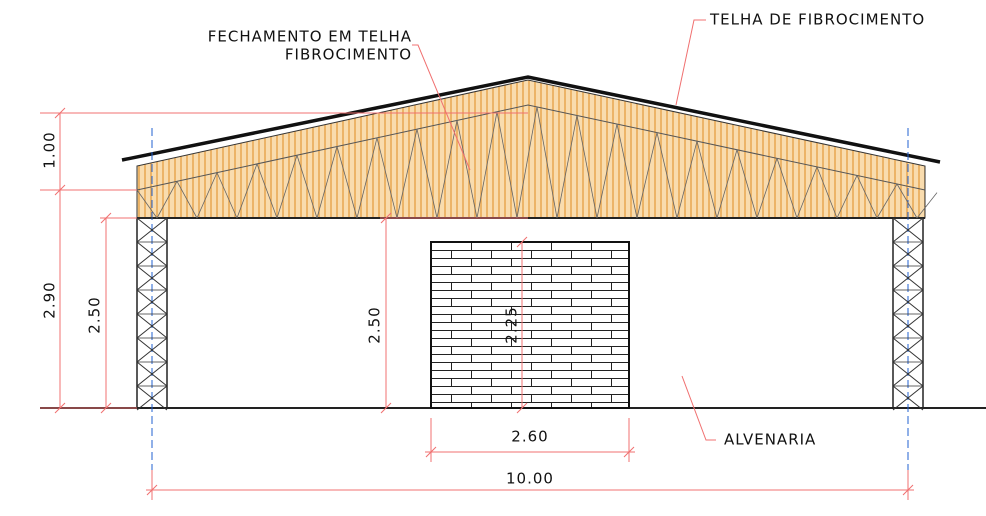 Image resolution: width=986 pixels, height=516 pixels. I want to click on label: FIBROCIMENTO, so click(348, 55).